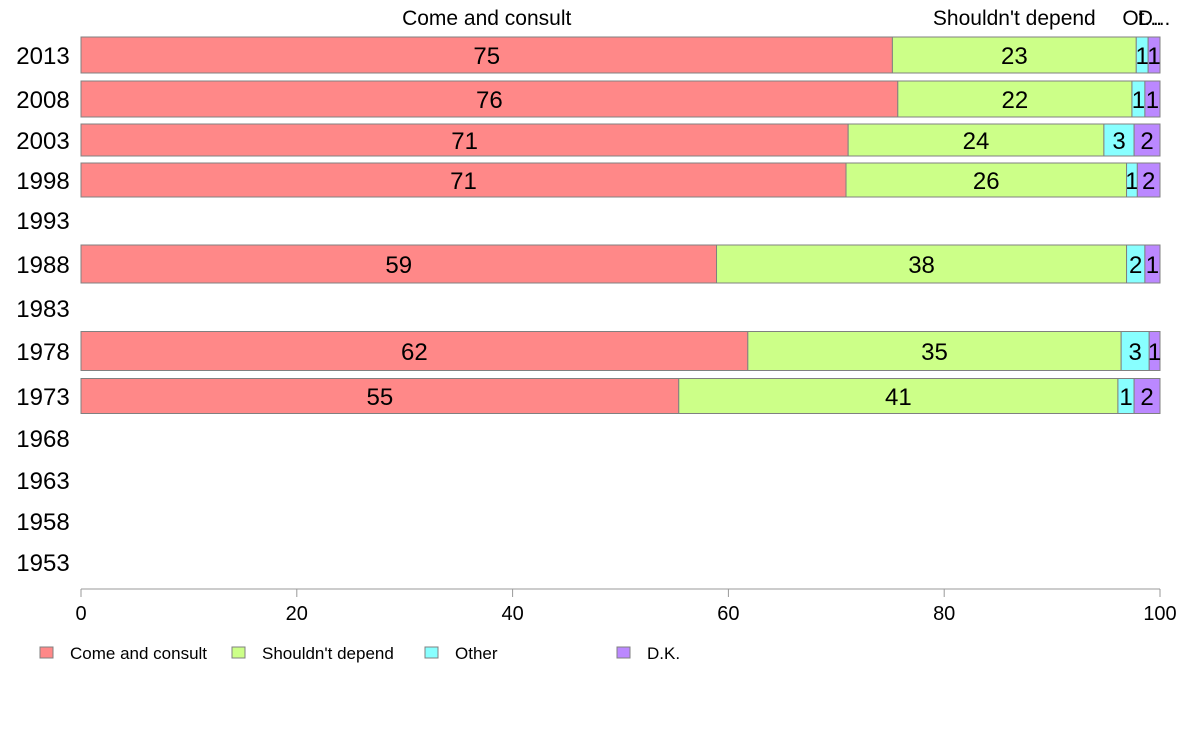 Image resolution: width=1188 pixels, height=736 pixels. I want to click on data-label: 41, so click(898, 397).